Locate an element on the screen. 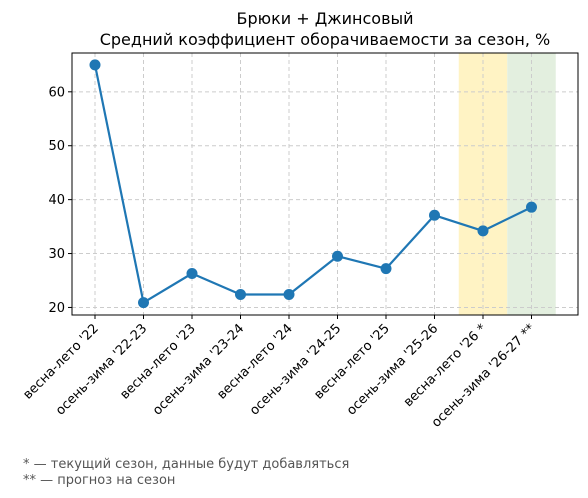 The width and height of the screenshot is (588, 498). y-tick-label-4: 60 is located at coordinates (56, 92).